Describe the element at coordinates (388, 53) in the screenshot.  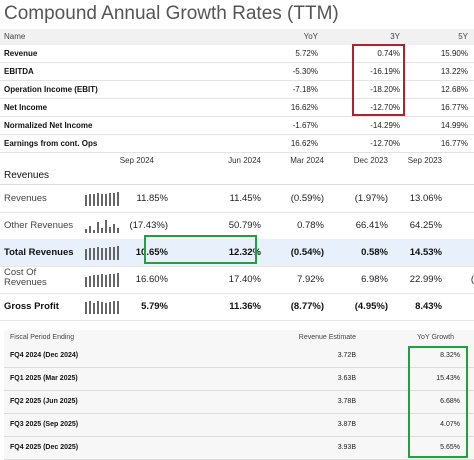
I see `3y-value: 0.74%` at that location.